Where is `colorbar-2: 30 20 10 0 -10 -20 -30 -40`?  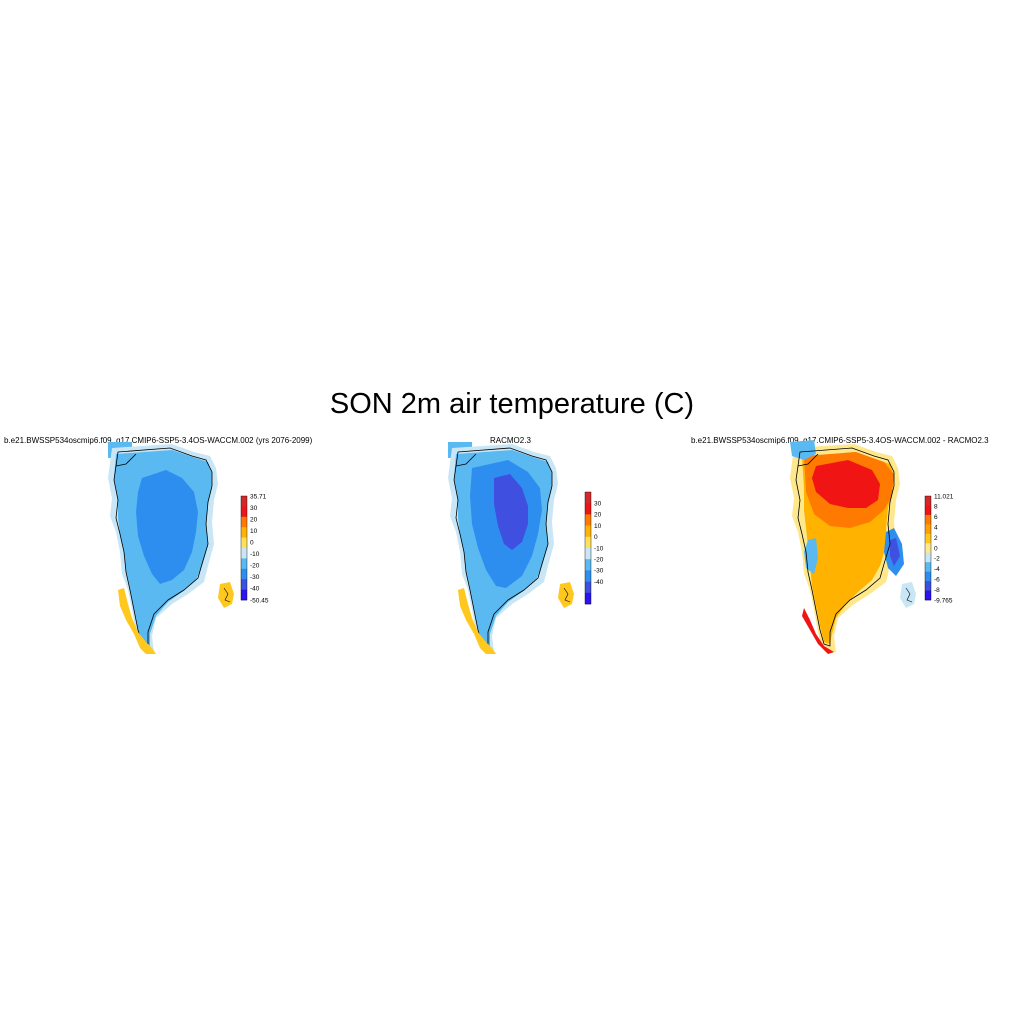 colorbar-2: 30 20 10 0 -10 -20 -30 -40 is located at coordinates (594, 548).